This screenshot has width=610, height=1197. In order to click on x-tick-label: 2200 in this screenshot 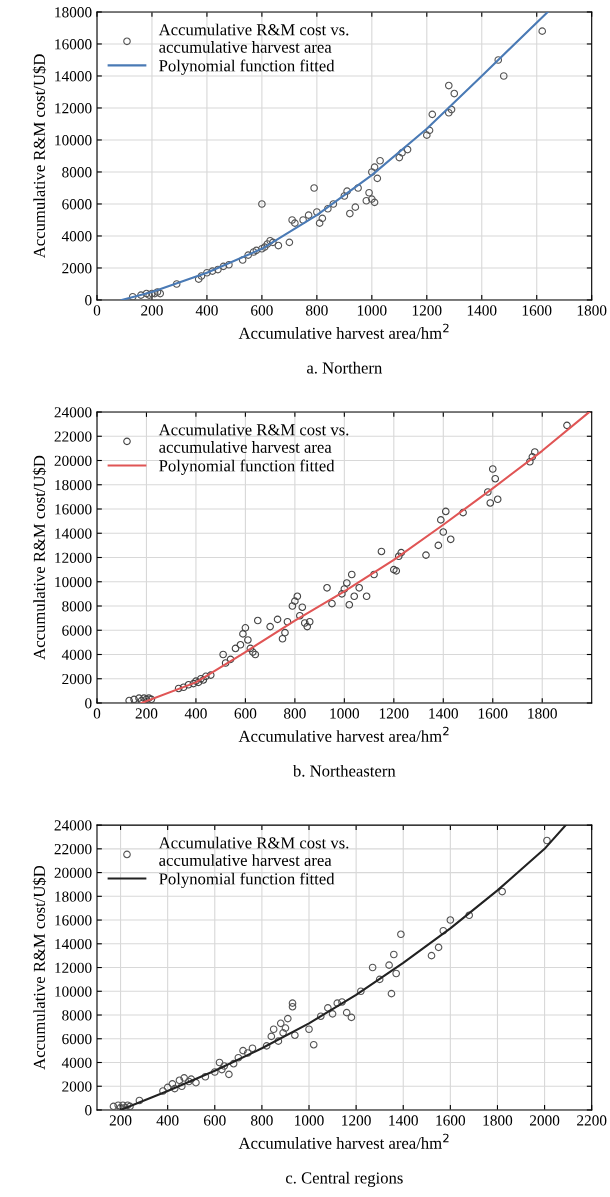, I will do `click(592, 1120)`.